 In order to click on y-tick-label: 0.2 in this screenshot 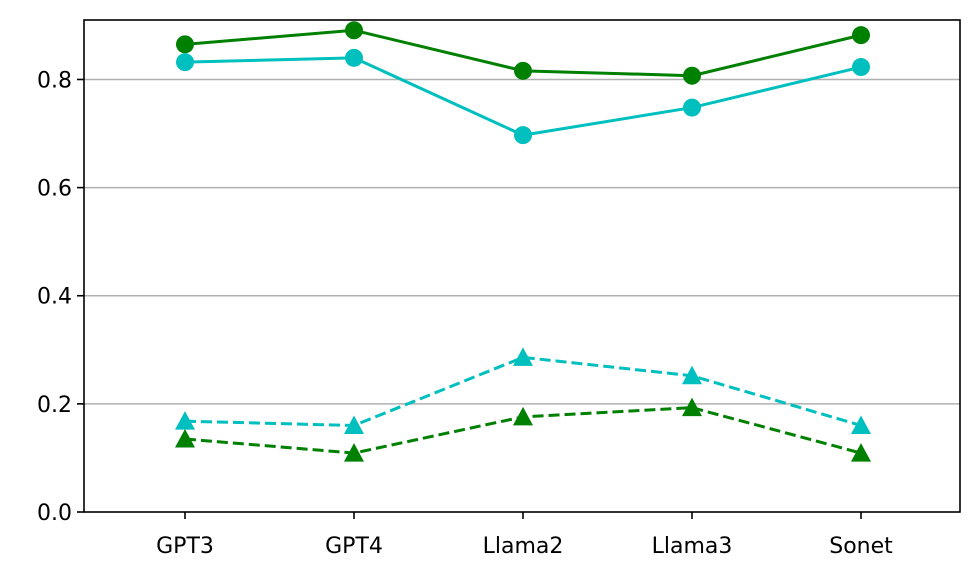, I will do `click(54, 405)`.